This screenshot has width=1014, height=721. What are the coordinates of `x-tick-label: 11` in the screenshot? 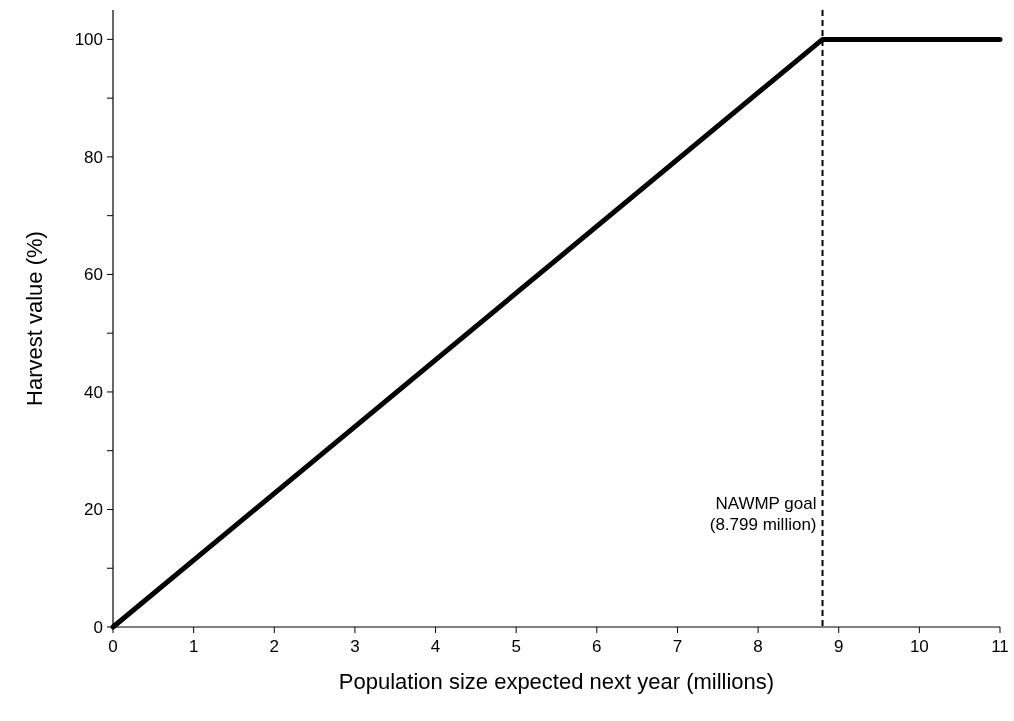 It's located at (1000, 646).